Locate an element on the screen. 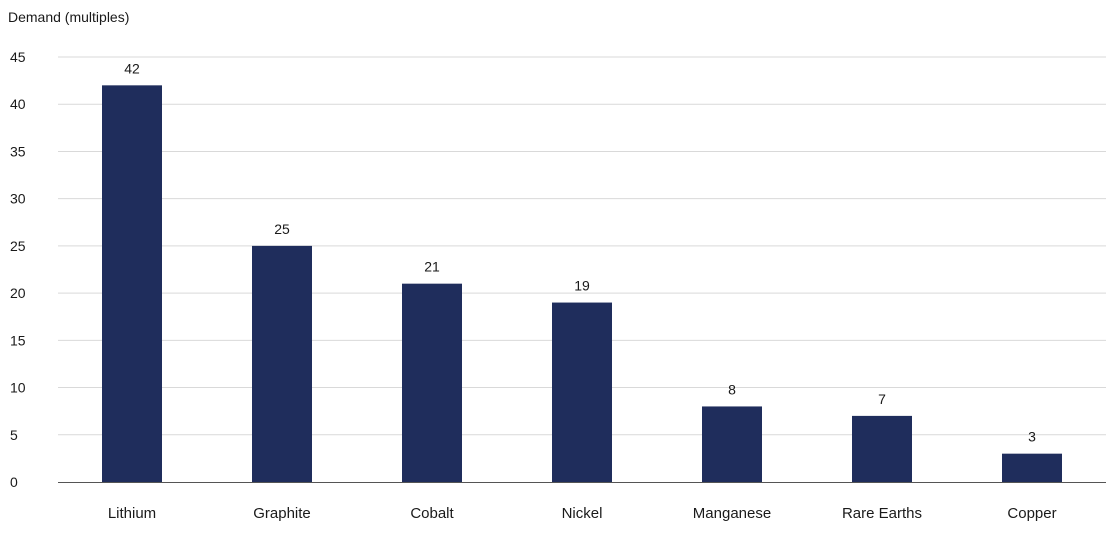  data-label: 3 is located at coordinates (1032, 437).